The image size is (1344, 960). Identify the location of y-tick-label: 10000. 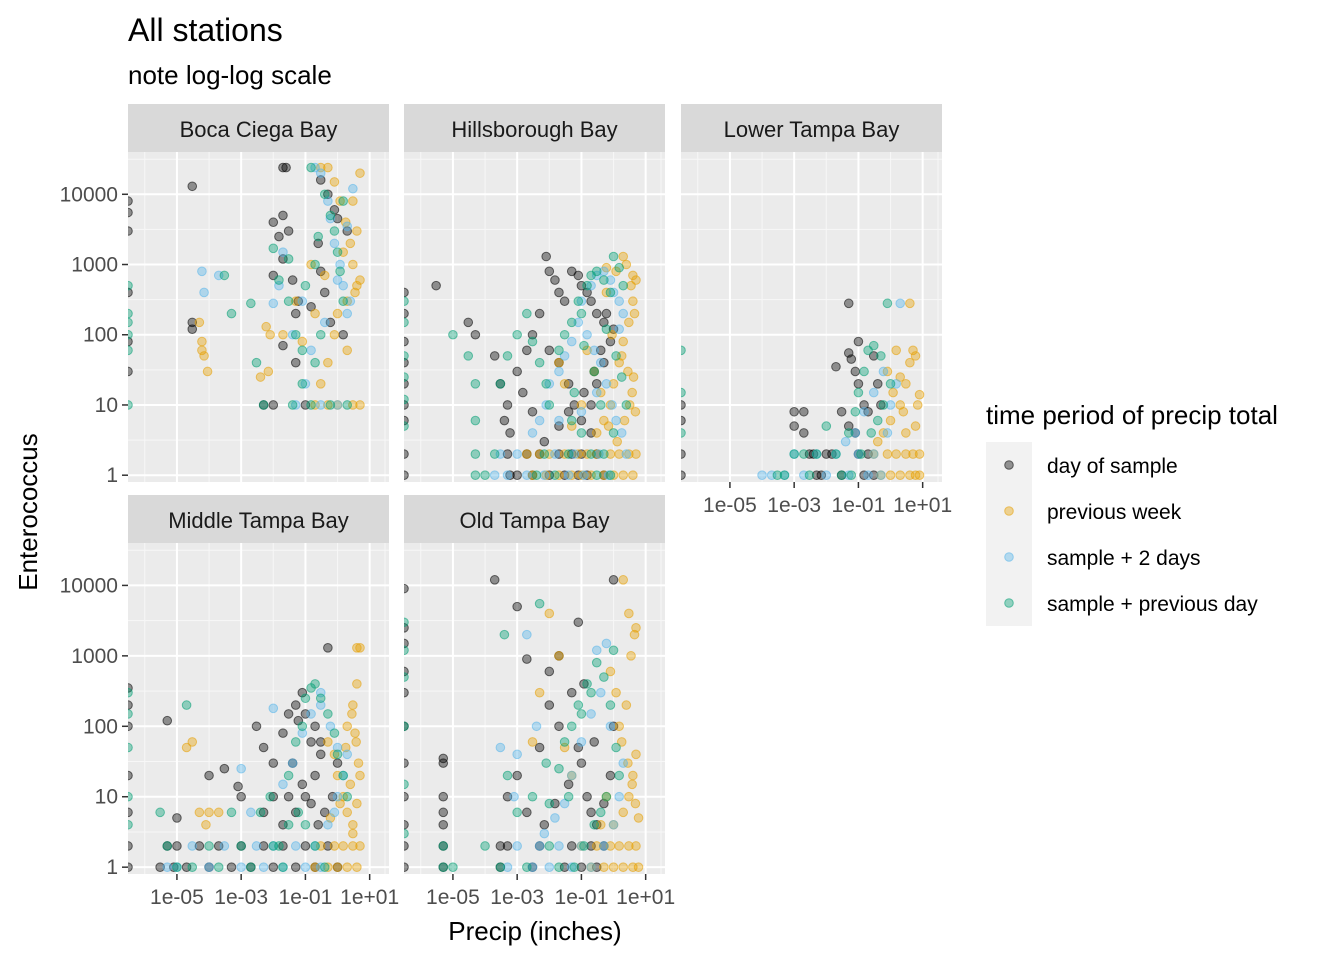
(89, 194).